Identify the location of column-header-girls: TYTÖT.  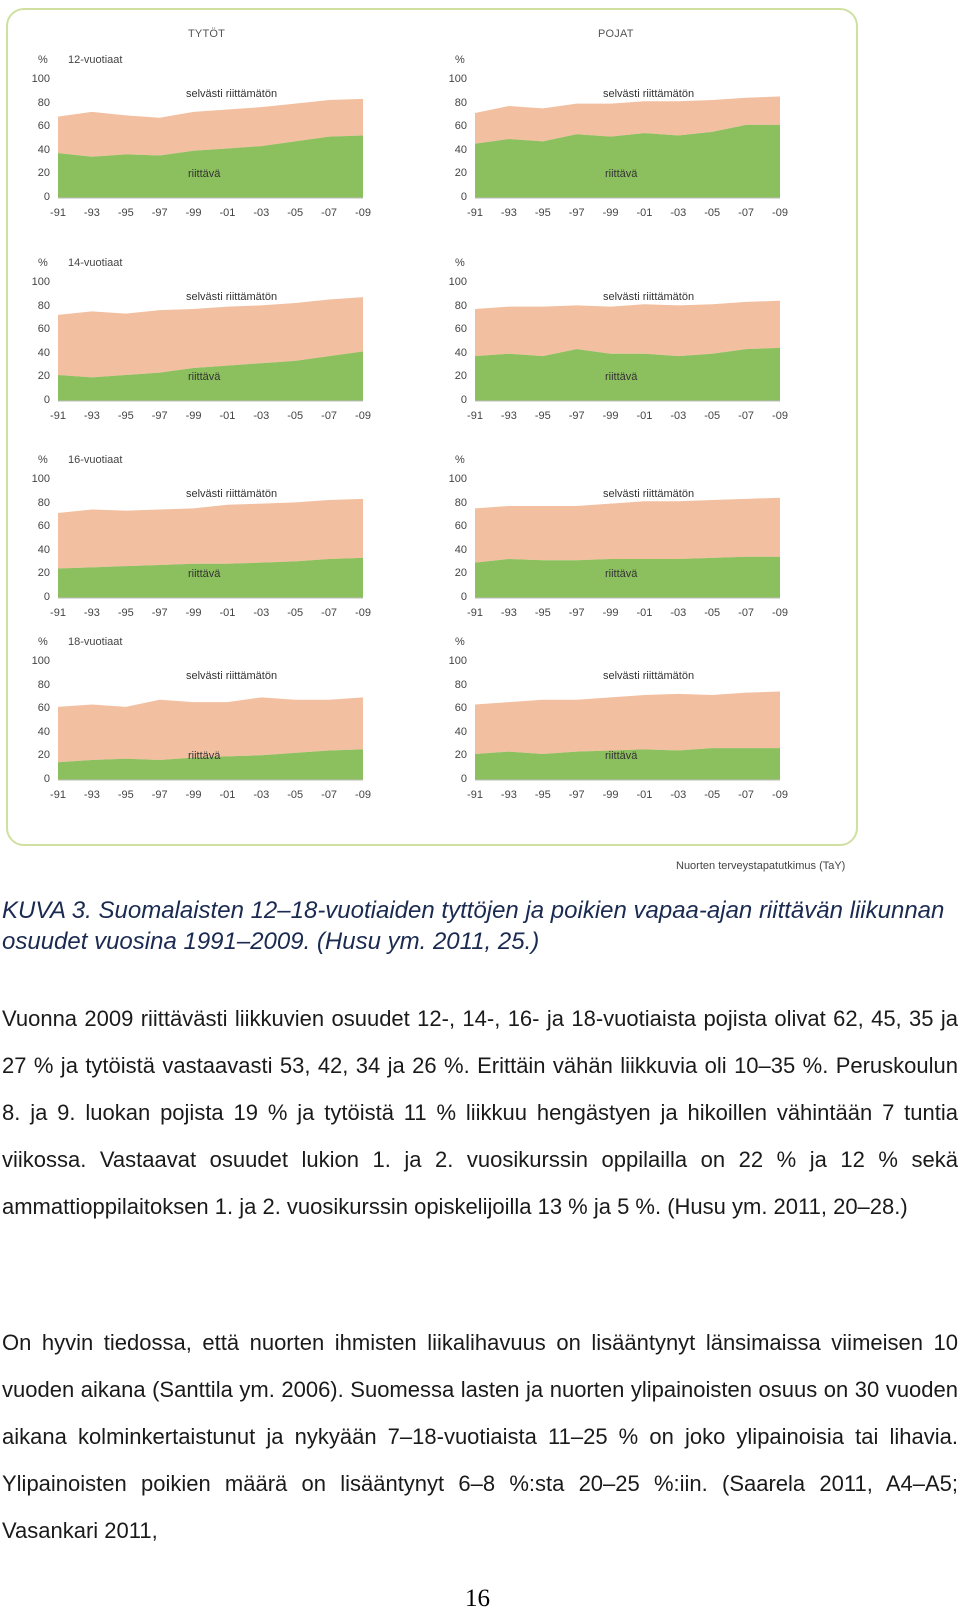
(207, 34).